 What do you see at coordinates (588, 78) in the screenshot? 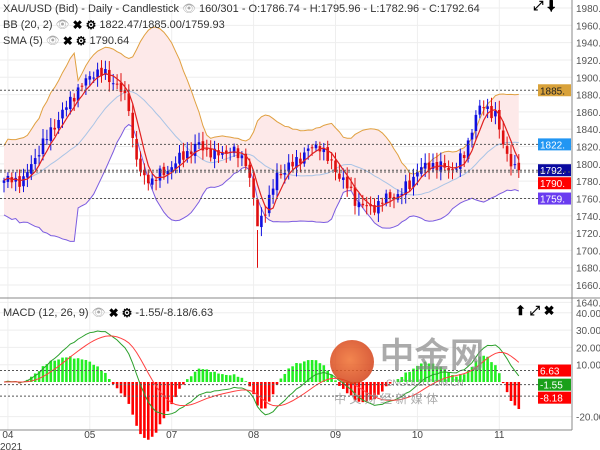
I see `price-tick-label: 1900.` at bounding box center [588, 78].